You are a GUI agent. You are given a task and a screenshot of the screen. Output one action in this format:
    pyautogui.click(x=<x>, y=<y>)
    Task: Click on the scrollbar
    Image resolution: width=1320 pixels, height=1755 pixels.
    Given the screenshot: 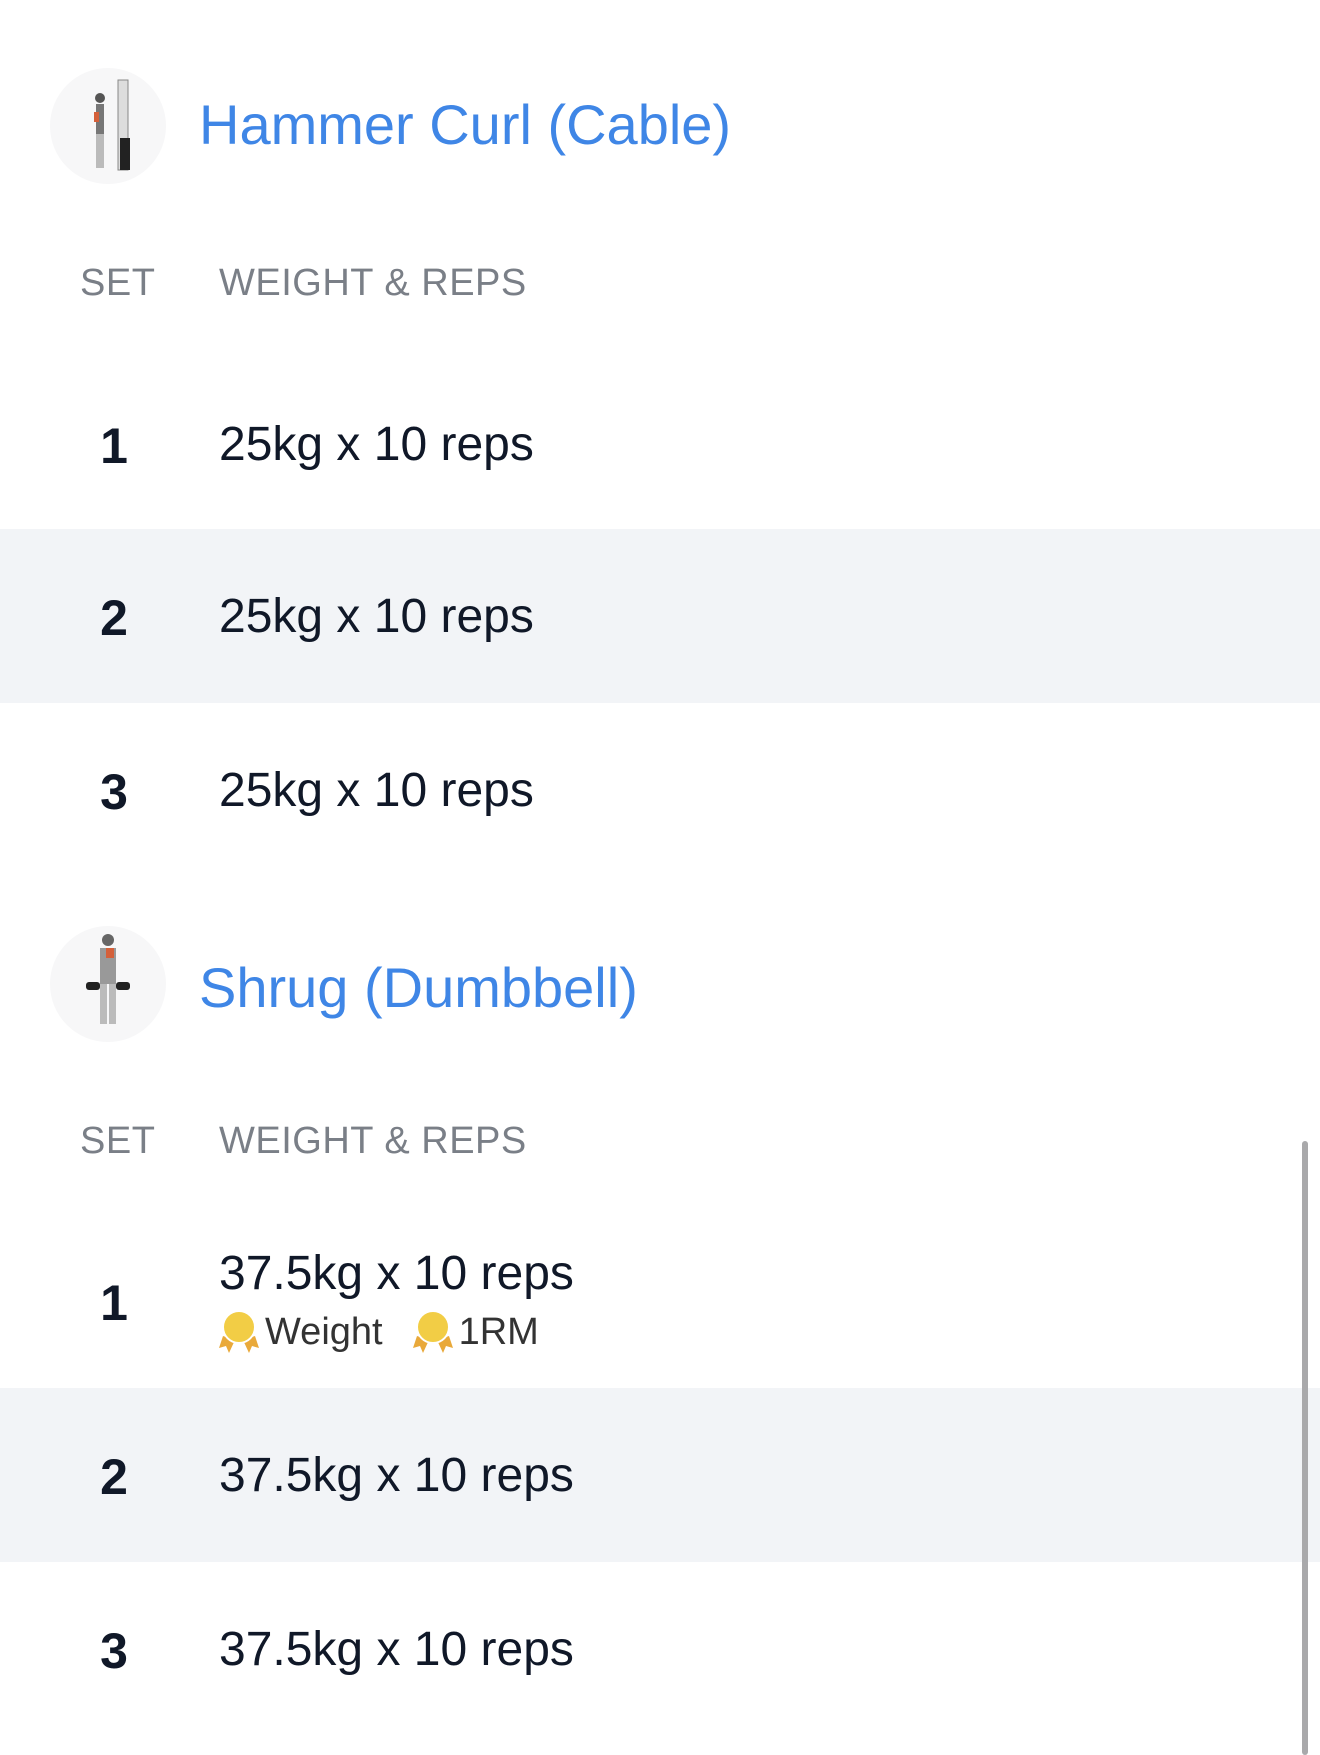 What is the action you would take?
    pyautogui.click(x=1305, y=1448)
    